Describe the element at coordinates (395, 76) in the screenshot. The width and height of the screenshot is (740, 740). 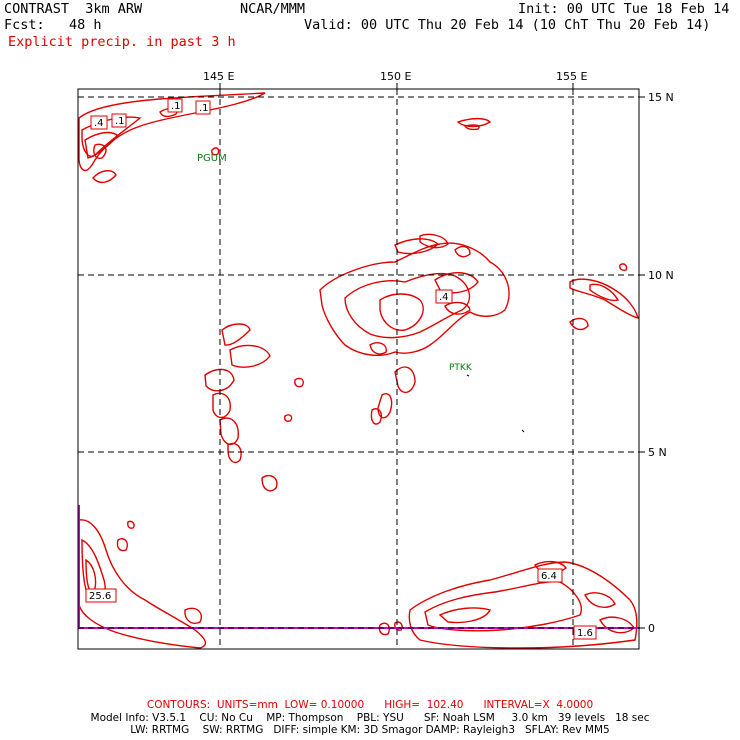
I see `lon-label-150e: 150 E` at that location.